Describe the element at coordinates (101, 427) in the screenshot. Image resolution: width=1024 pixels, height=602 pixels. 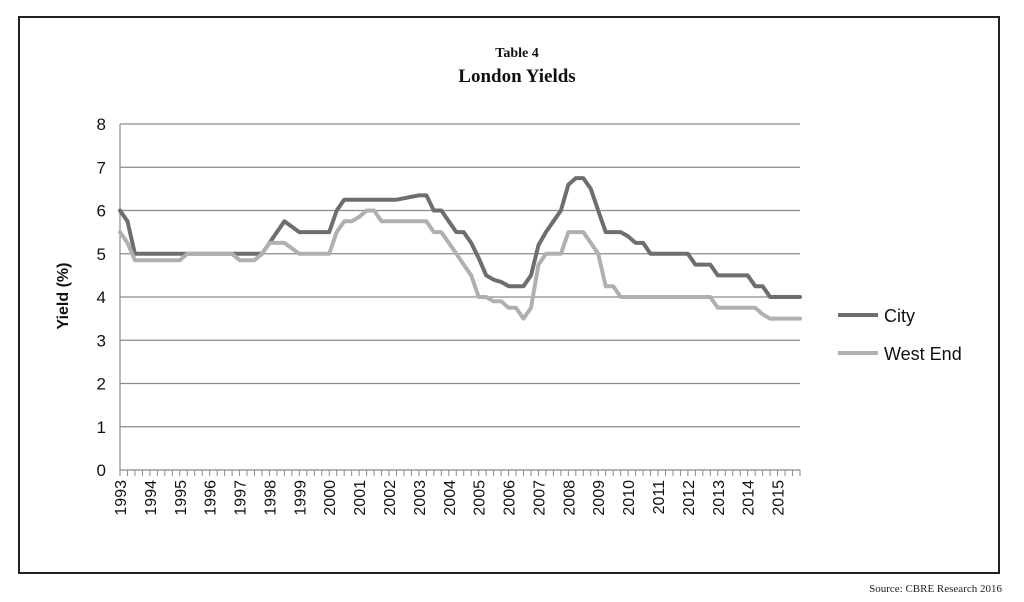
I see `y-tick-label: 1` at that location.